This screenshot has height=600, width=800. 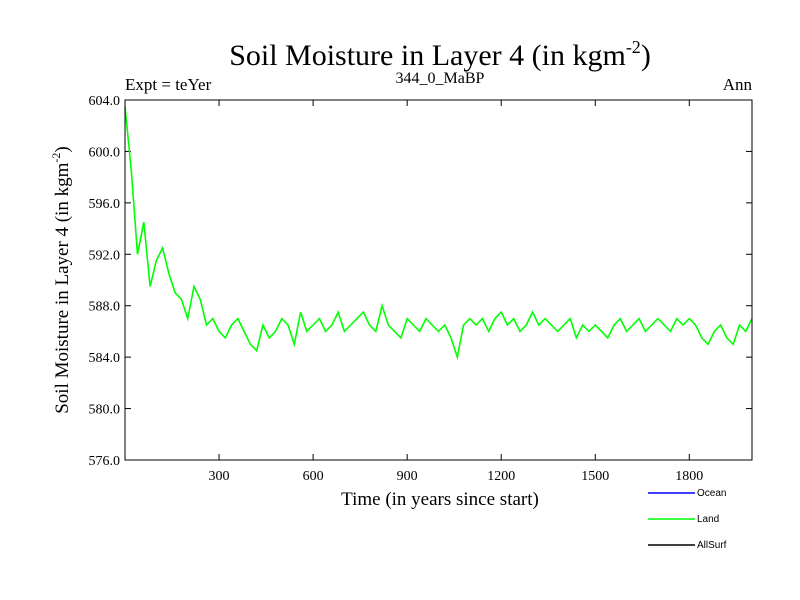 What do you see at coordinates (313, 476) in the screenshot?
I see `x-tick-label: 600` at bounding box center [313, 476].